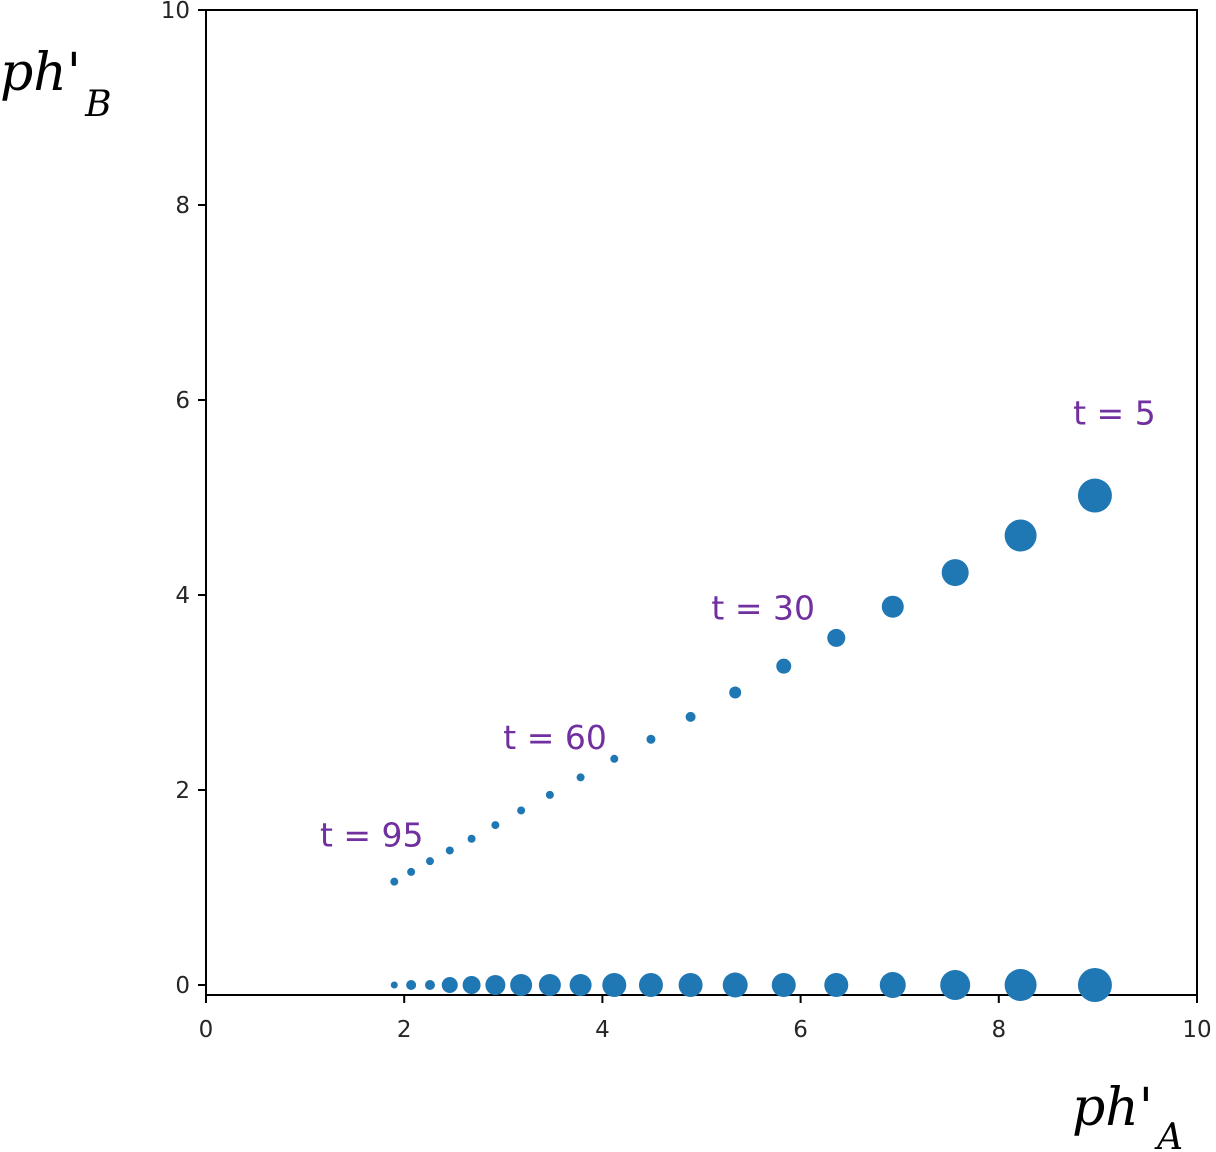 This screenshot has width=1216, height=1152. Describe the element at coordinates (40, 73) in the screenshot. I see `y-axis-title-main: ph'` at that location.